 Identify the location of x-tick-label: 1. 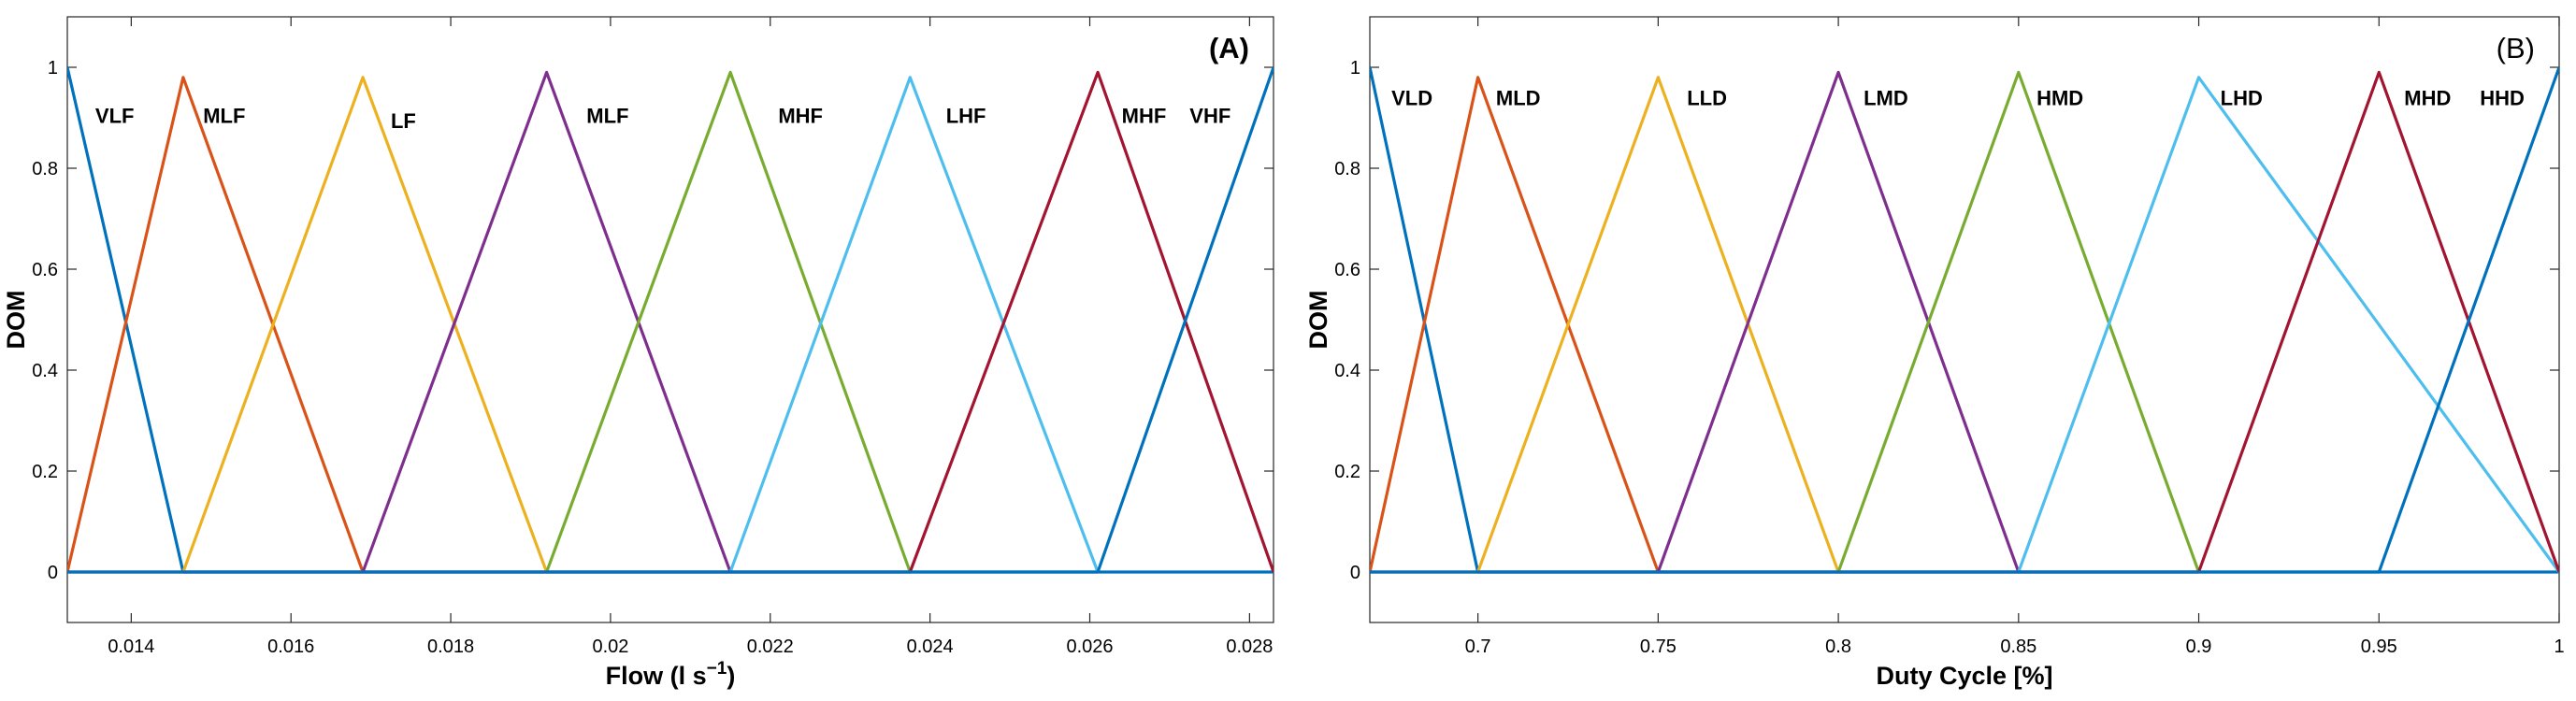
(2559, 647).